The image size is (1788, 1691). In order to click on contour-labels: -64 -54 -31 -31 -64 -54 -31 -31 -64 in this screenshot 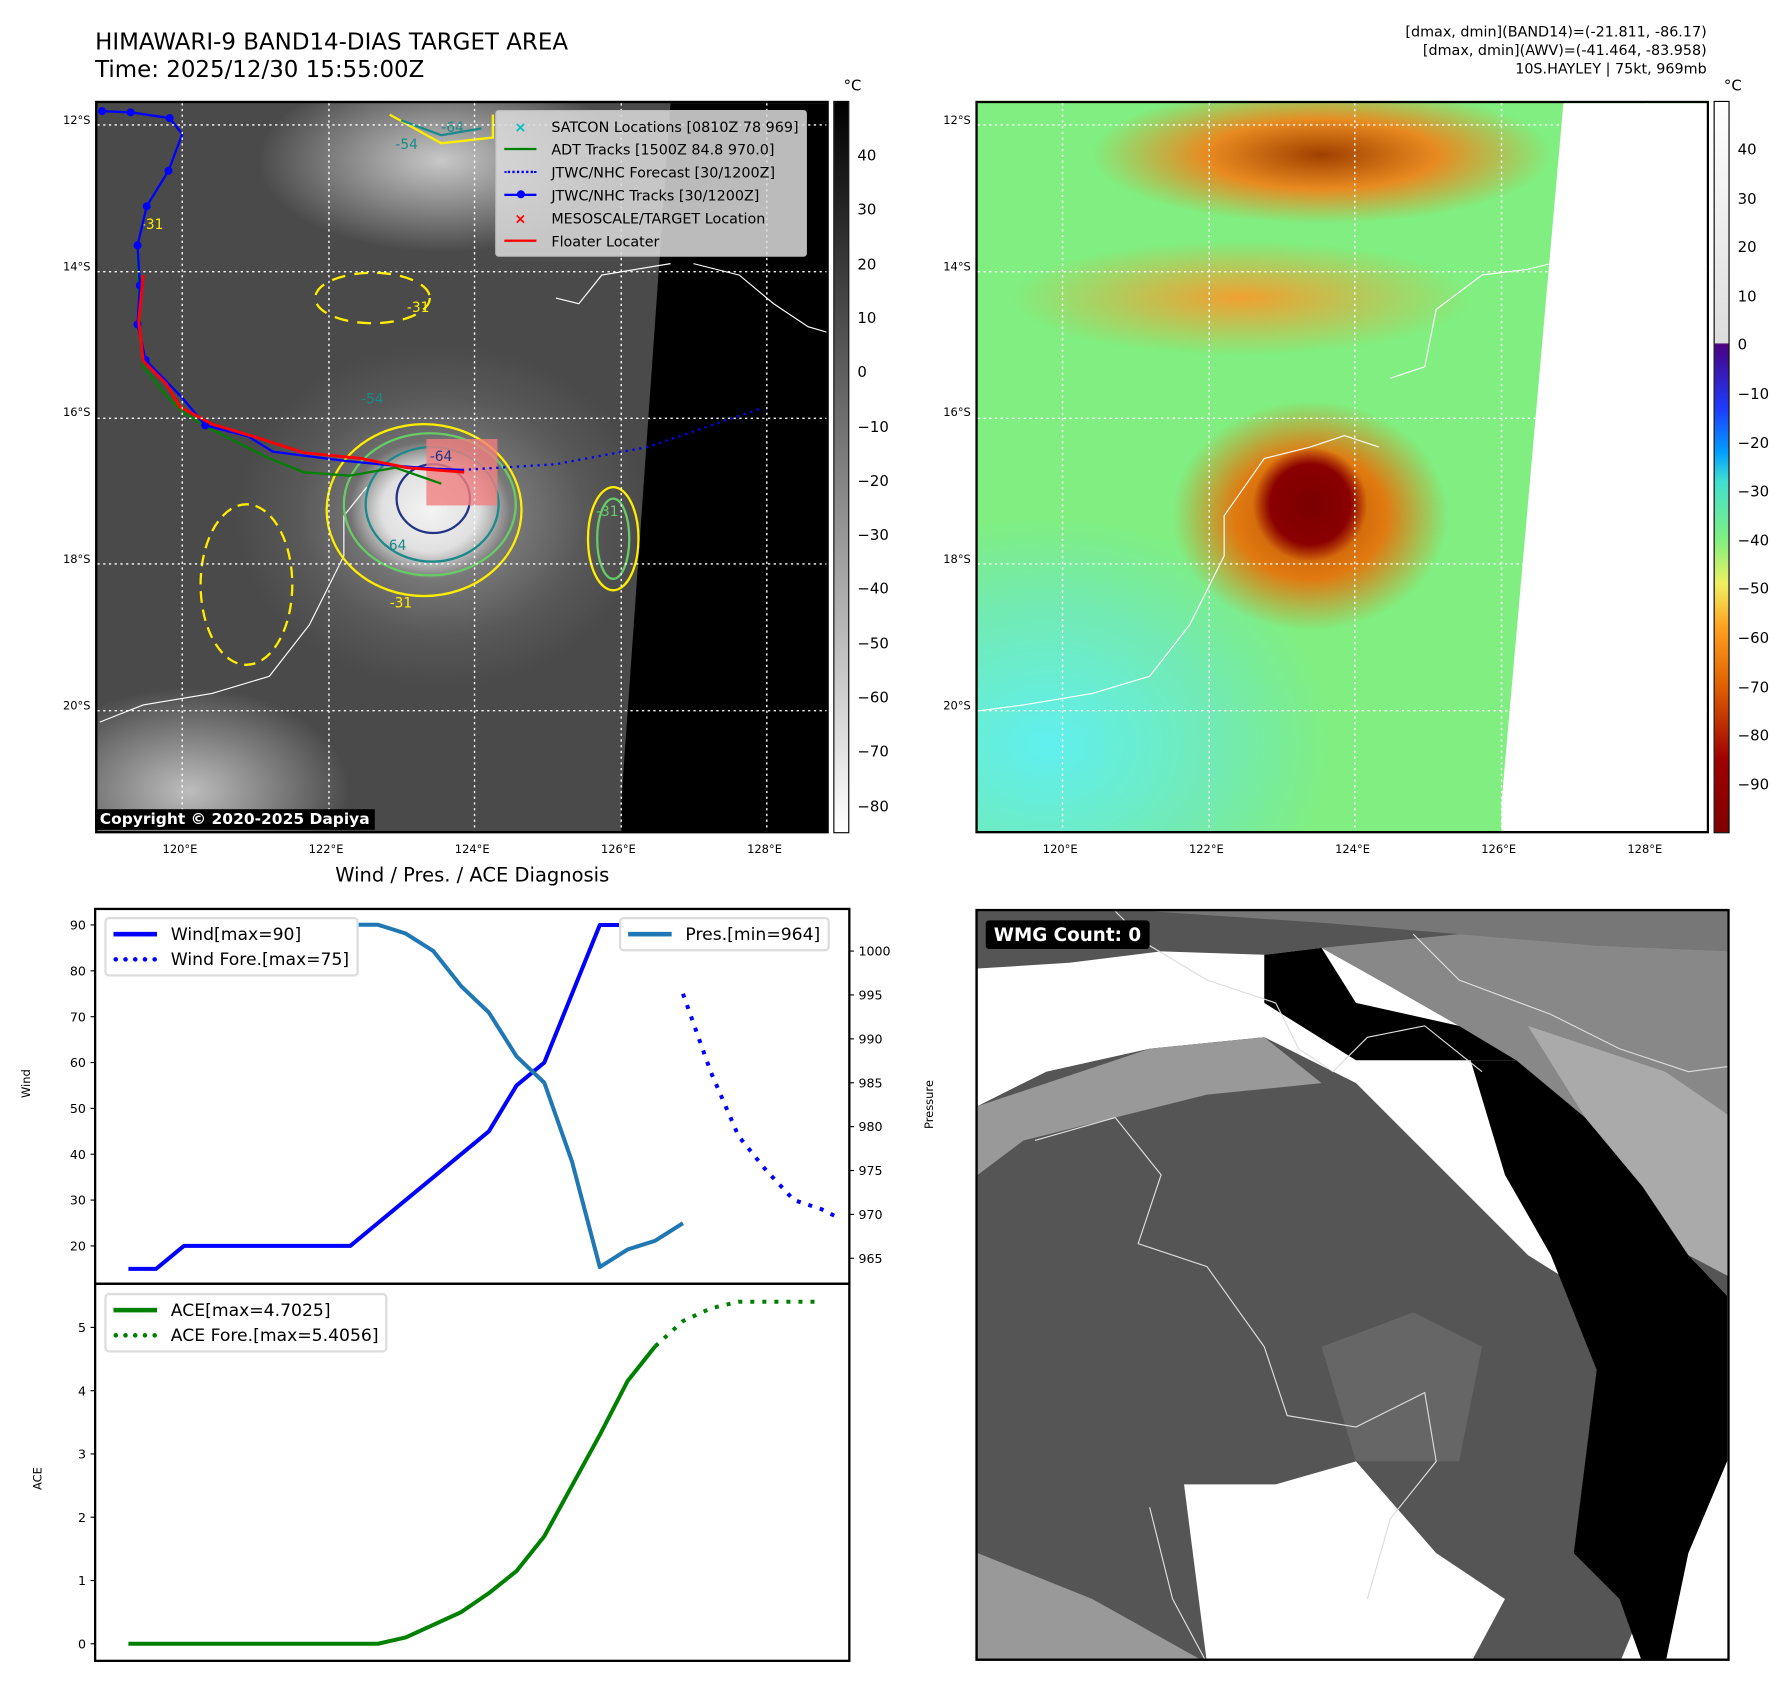, I will do `click(380, 366)`.